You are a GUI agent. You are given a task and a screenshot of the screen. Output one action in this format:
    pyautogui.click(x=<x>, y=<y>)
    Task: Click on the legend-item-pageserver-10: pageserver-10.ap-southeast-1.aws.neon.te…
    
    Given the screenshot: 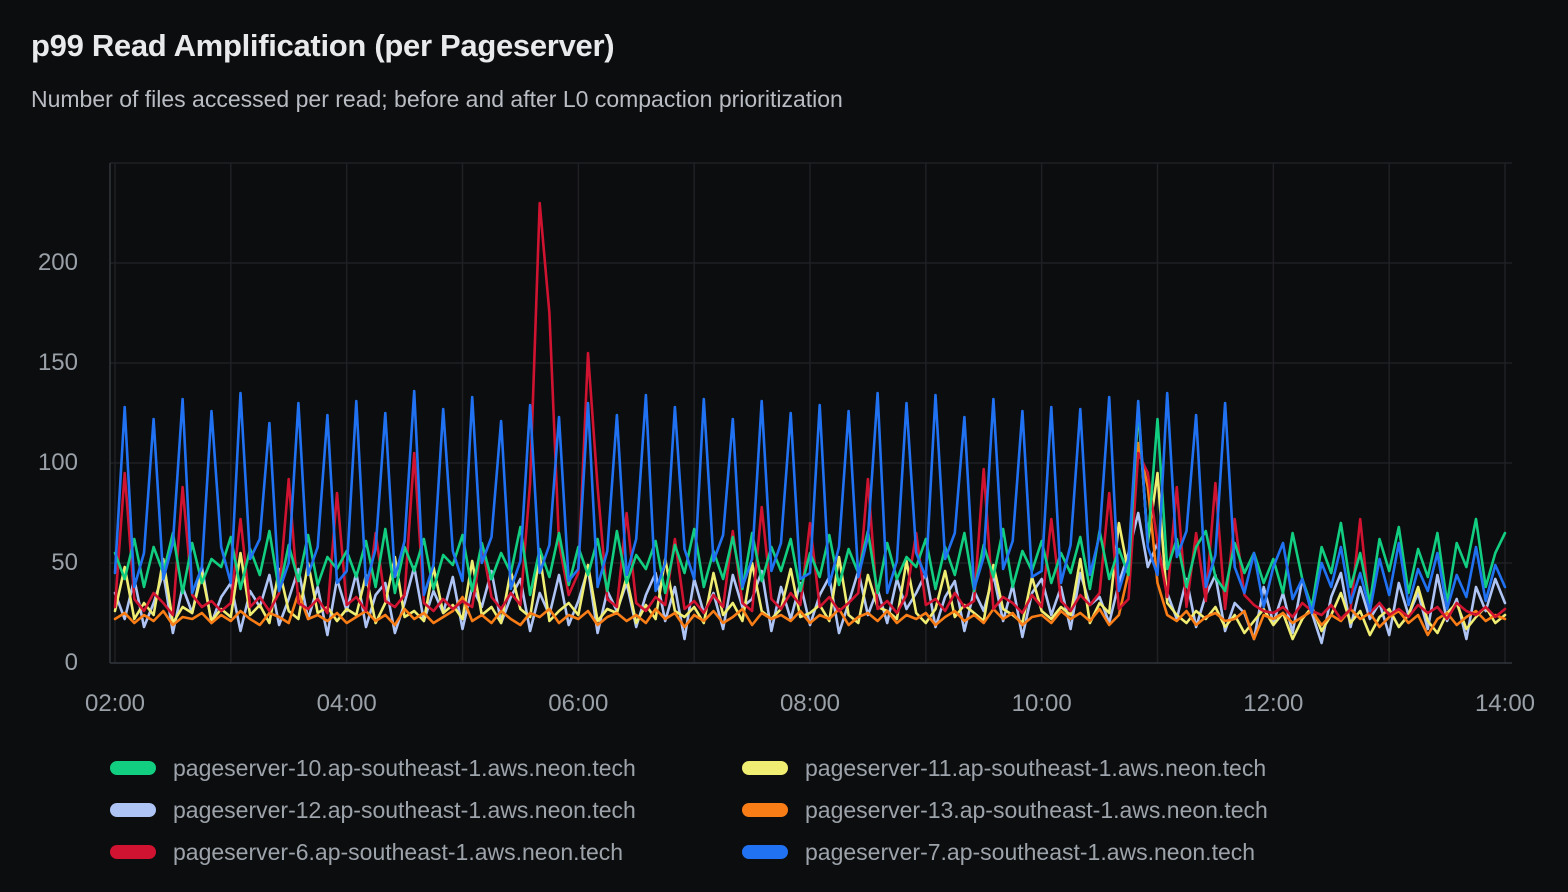 What is the action you would take?
    pyautogui.click(x=426, y=768)
    